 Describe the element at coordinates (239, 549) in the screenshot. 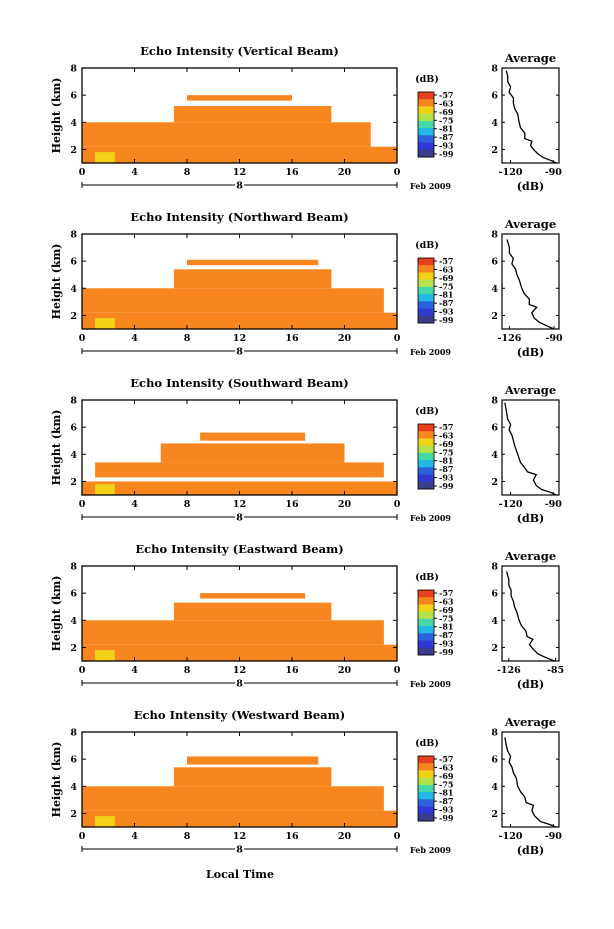

I see `panel-title: Echo Intensity (Eastward Beam)` at that location.